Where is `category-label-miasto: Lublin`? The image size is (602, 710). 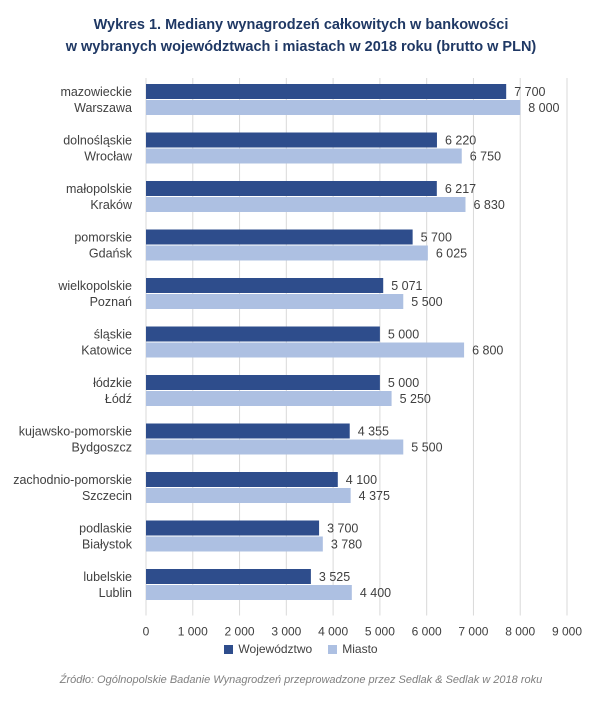 category-label-miasto: Lublin is located at coordinates (115, 593).